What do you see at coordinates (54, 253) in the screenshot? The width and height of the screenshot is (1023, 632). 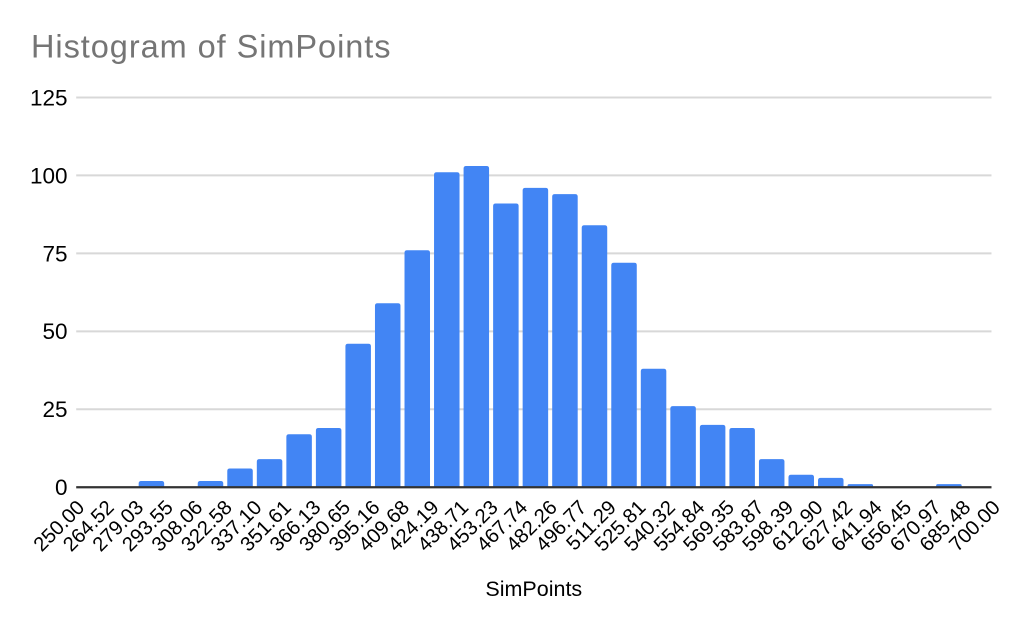 I see `svg-text: 75` at bounding box center [54, 253].